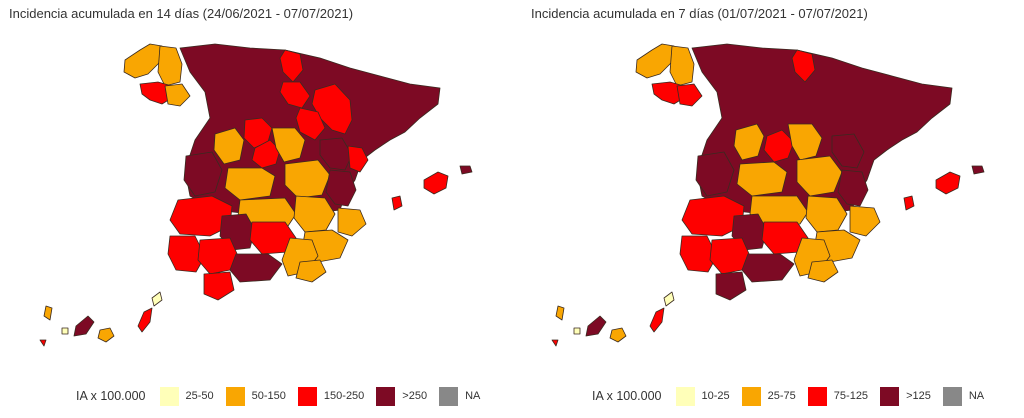  What do you see at coordinates (310, 124) in the screenshot?
I see `province-huesca` at bounding box center [310, 124].